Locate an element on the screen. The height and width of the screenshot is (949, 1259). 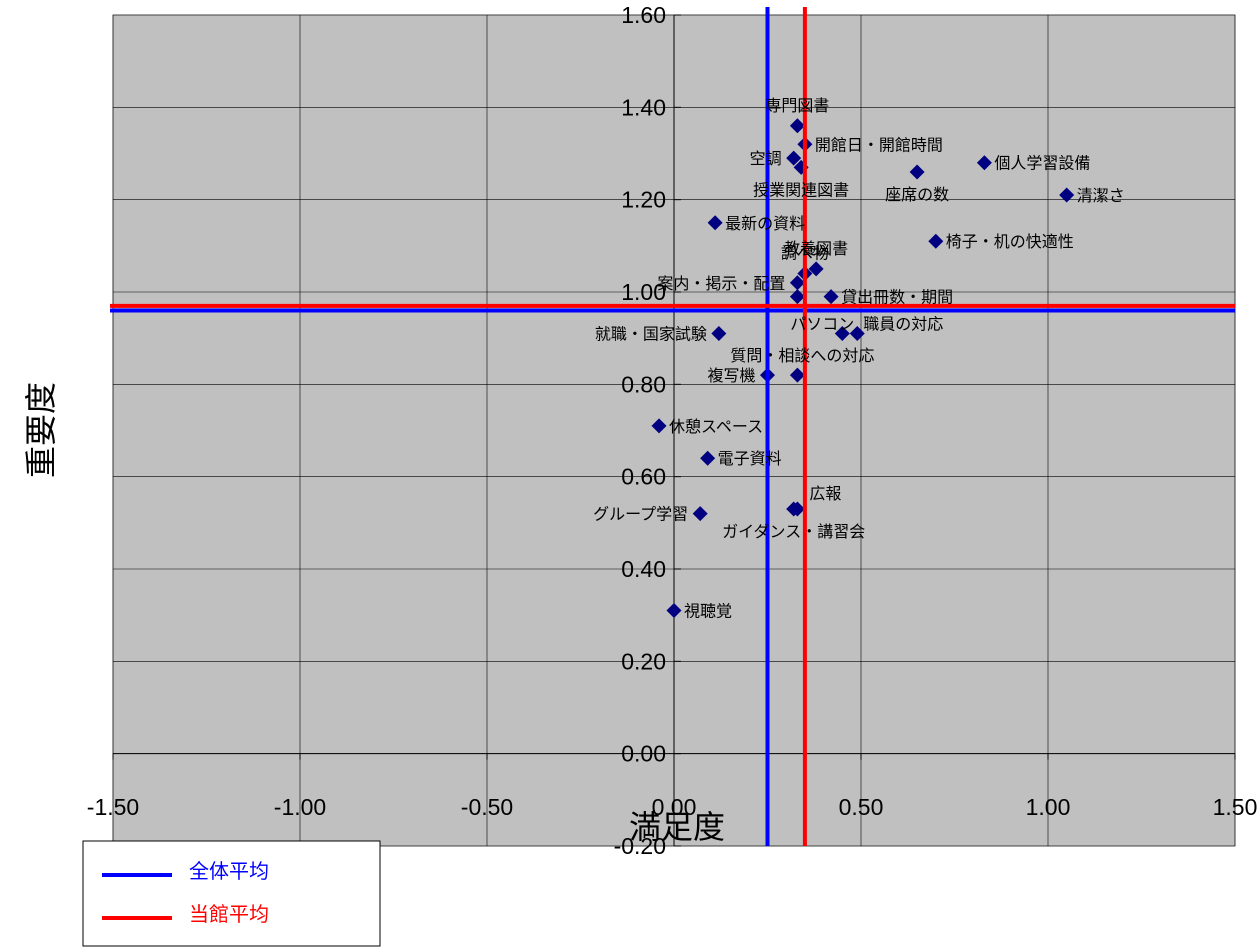
point-label: 質問・相談への対応 is located at coordinates (802, 355).